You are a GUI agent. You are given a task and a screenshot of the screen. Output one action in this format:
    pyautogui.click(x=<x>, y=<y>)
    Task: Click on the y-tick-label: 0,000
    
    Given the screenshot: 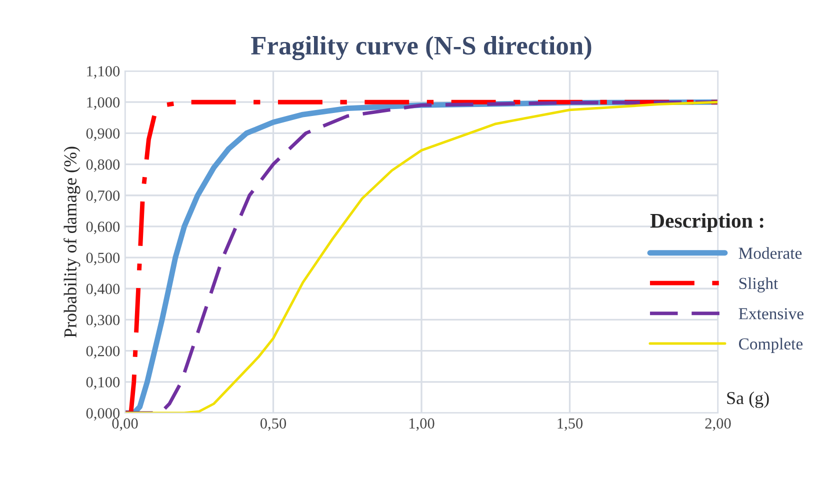 What is the action you would take?
    pyautogui.click(x=103, y=414)
    